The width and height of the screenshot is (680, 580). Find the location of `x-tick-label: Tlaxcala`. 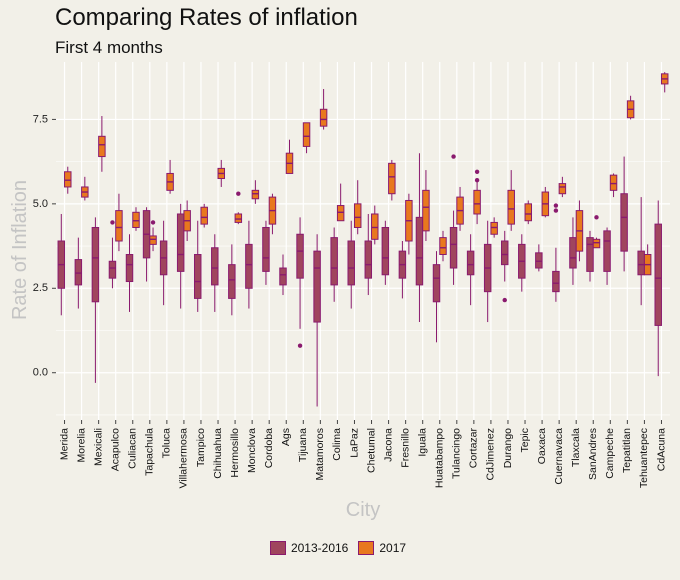

x-tick-label: Tlaxcala is located at coordinates (576, 447).